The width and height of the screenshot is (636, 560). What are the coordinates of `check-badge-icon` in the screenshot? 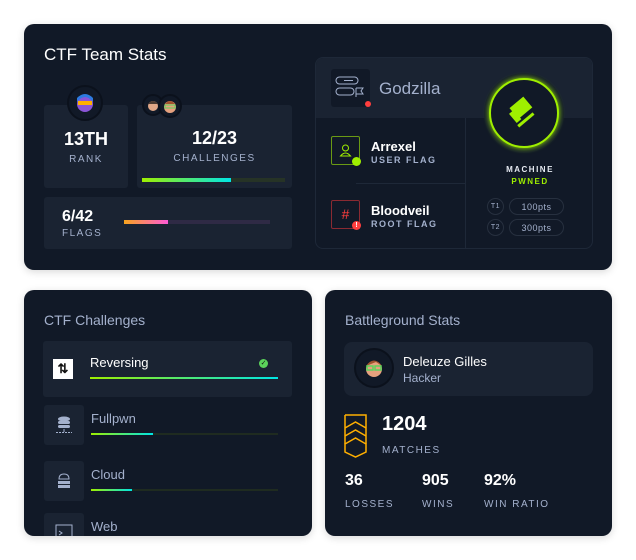 It's located at (356, 161).